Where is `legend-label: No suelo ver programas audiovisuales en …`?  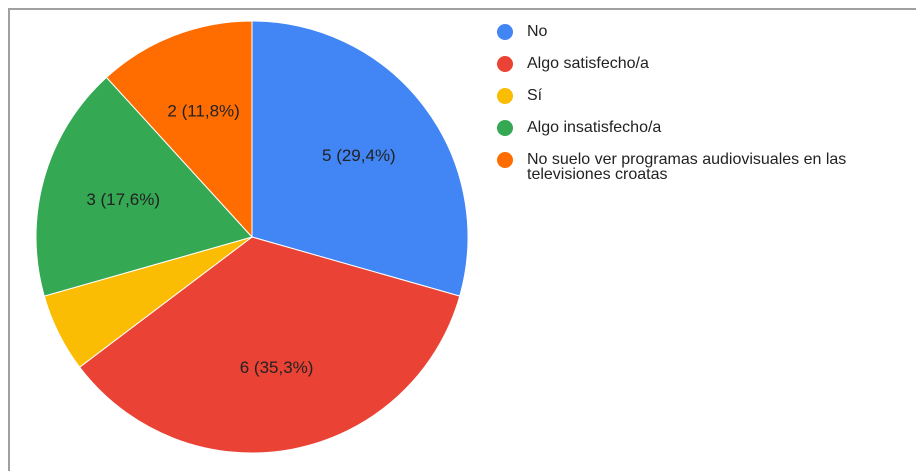
legend-label: No suelo ver programas audiovisuales en … is located at coordinates (687, 167).